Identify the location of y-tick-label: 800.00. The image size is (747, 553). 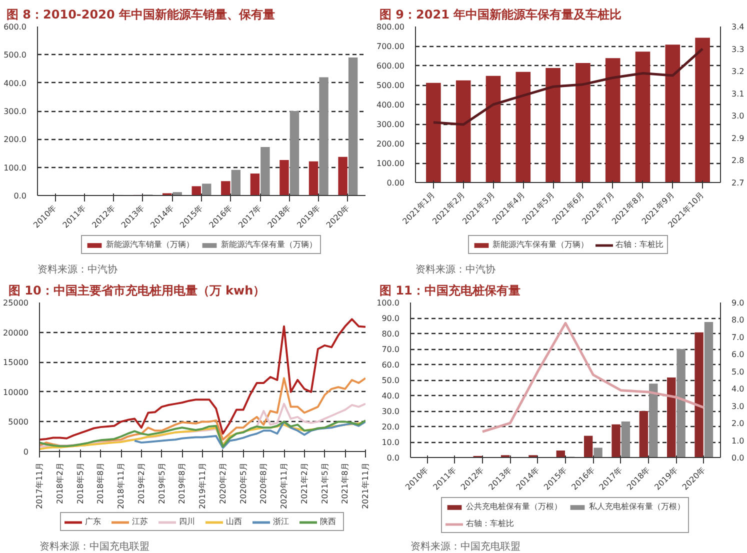
(390, 27).